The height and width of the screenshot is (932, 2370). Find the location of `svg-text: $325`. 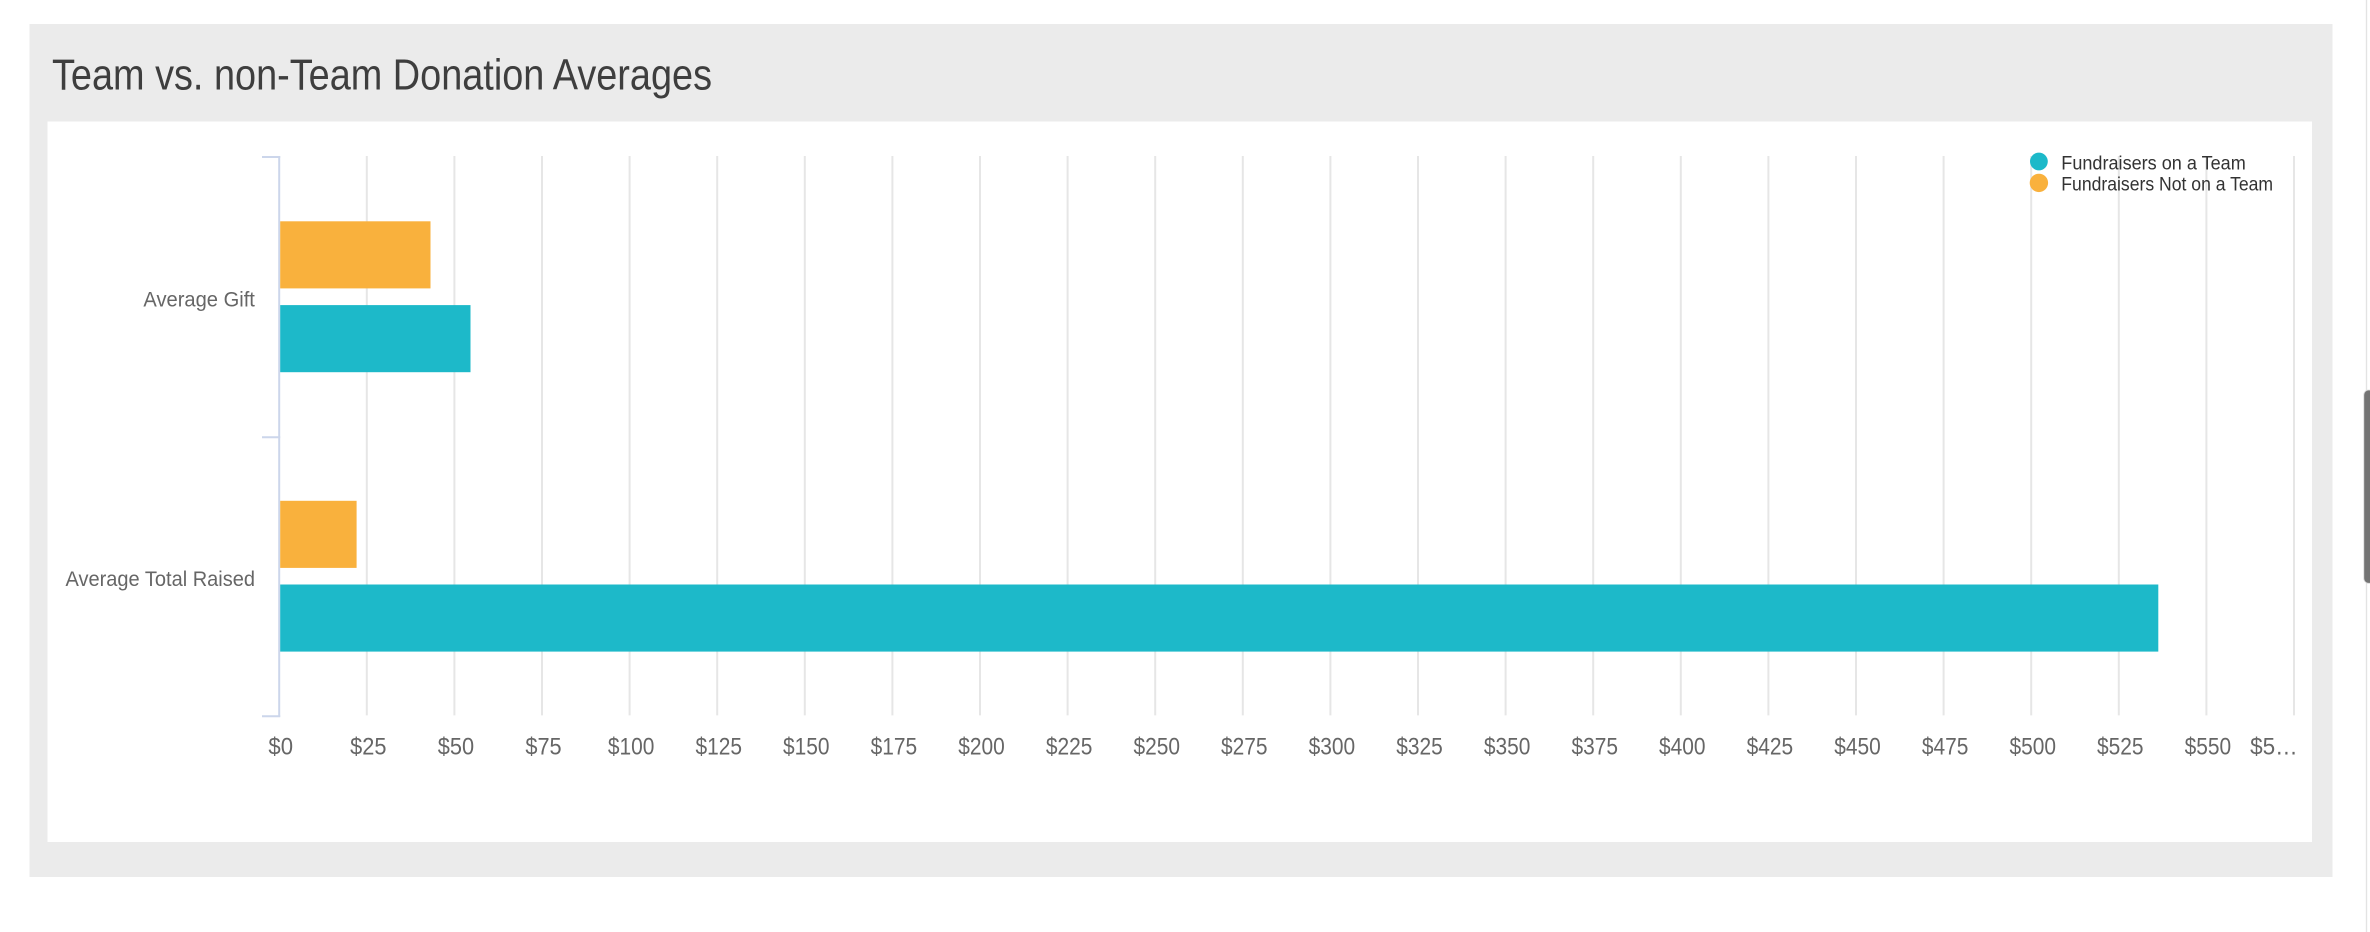

svg-text: $325 is located at coordinates (1419, 747).